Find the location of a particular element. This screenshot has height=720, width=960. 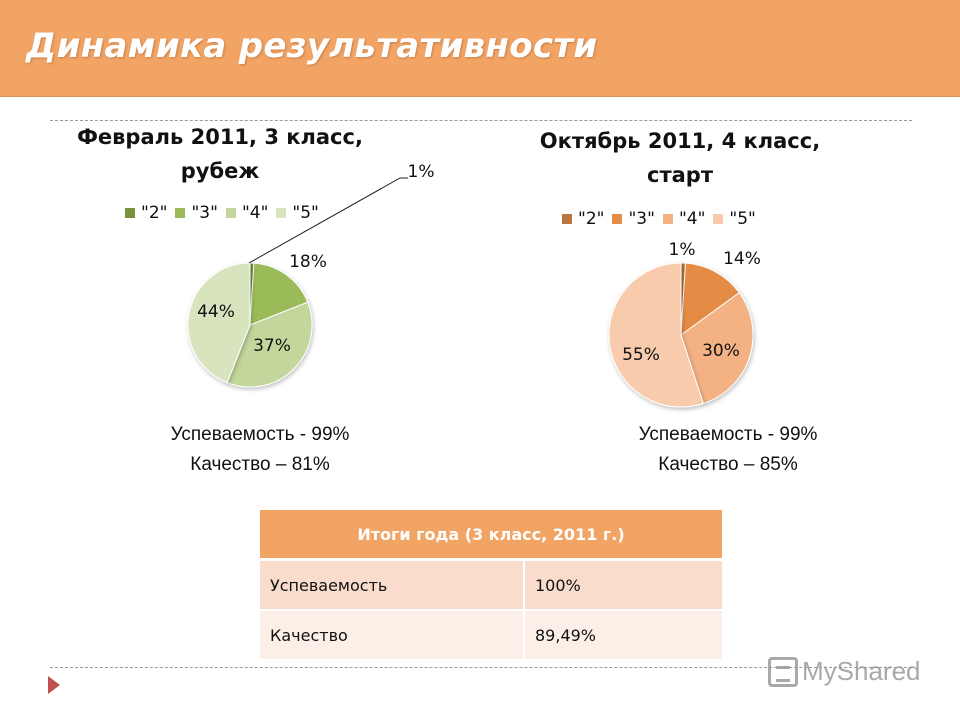

chart1-legend-label-2: "2" is located at coordinates (154, 213).